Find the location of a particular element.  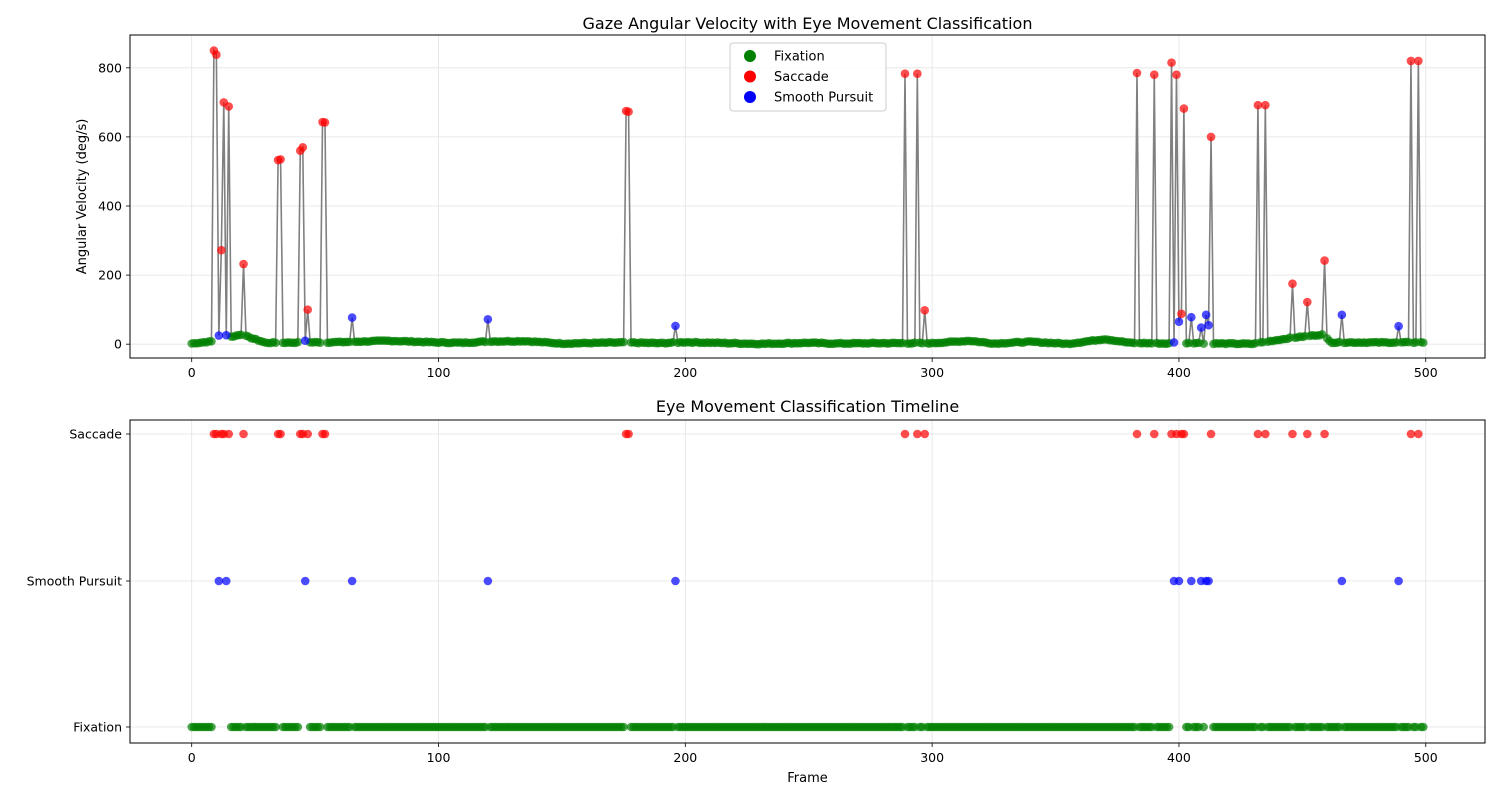

timeline-y-tick-label: Smooth Pursuit is located at coordinates (74, 581).